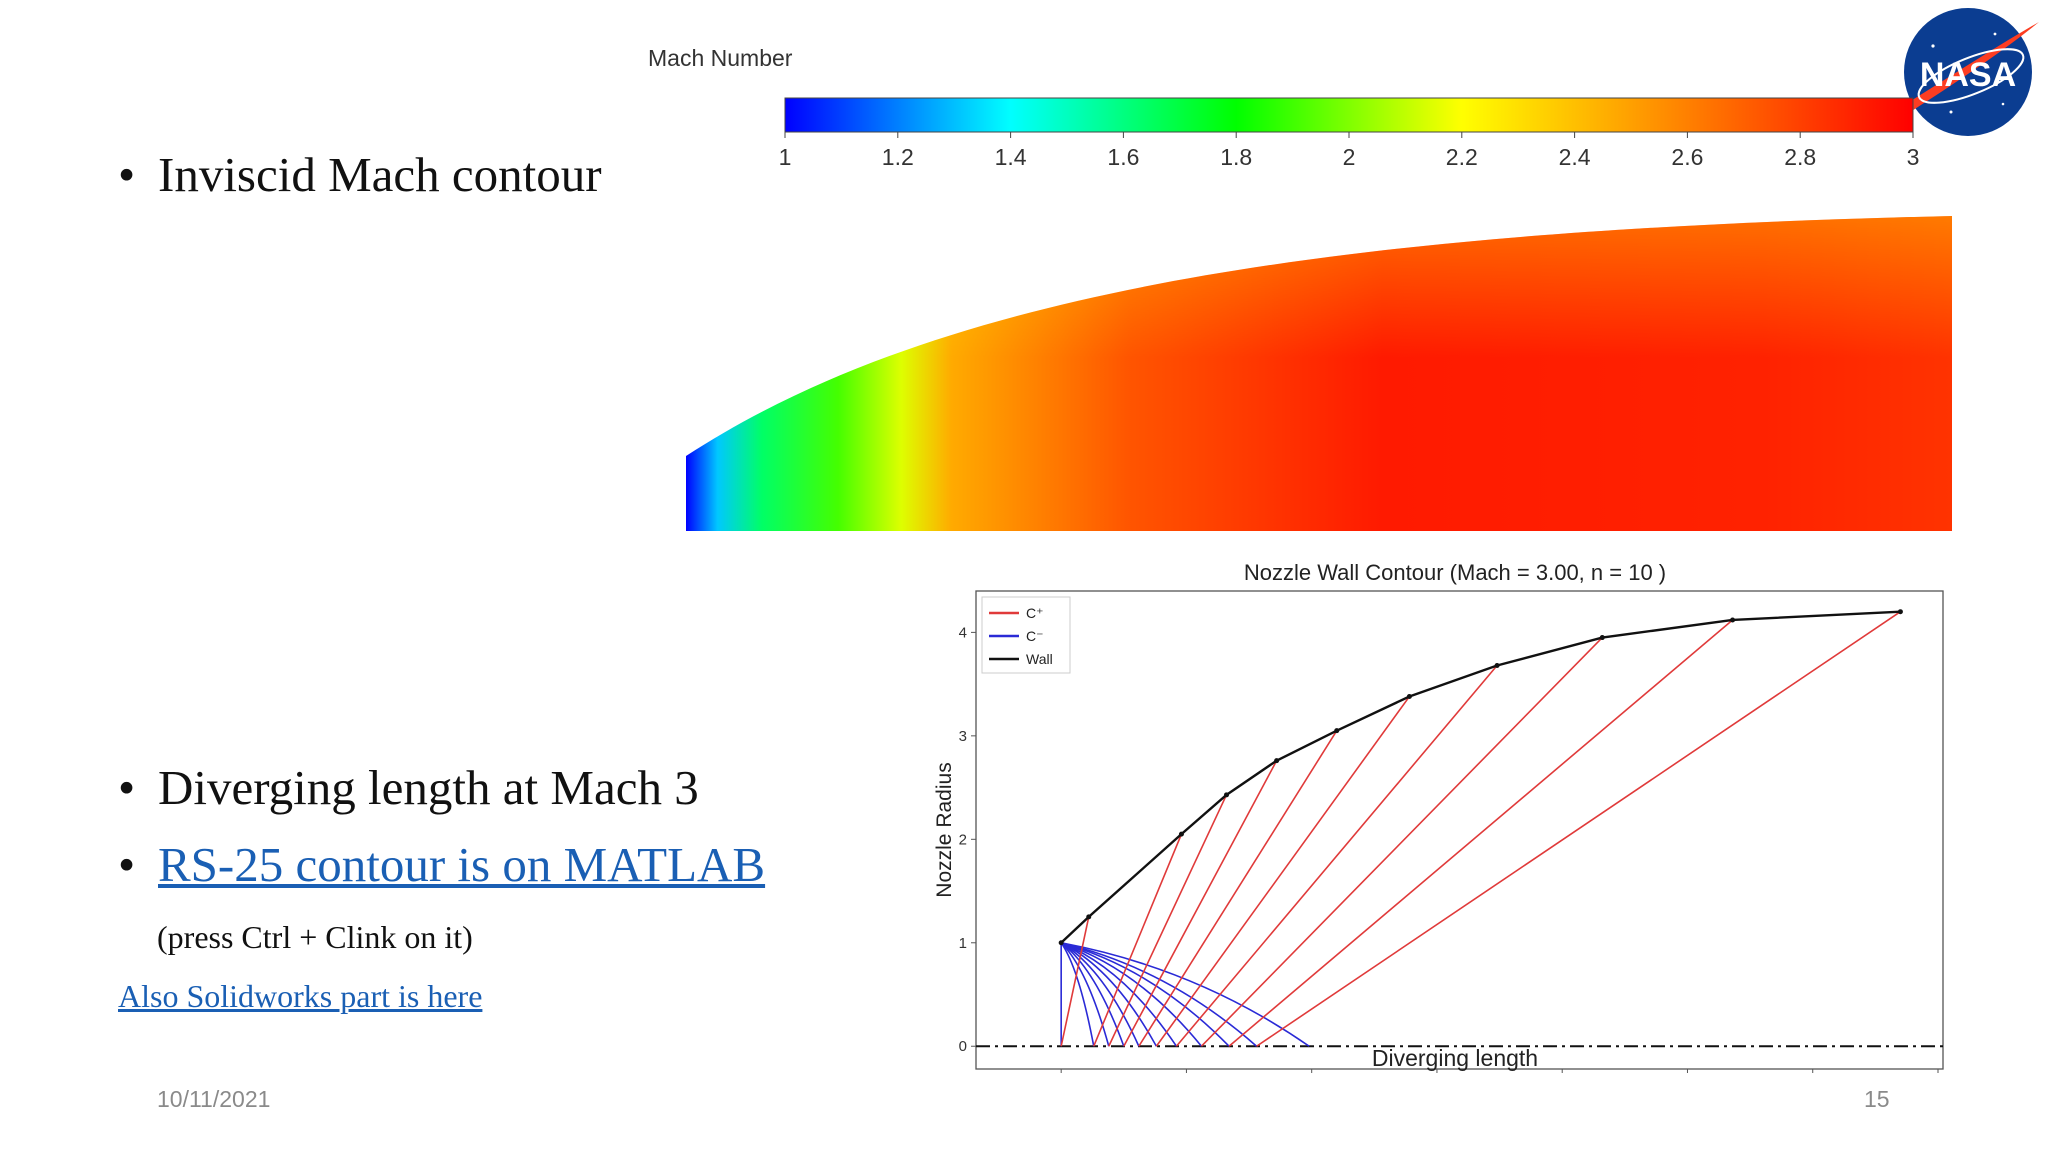  I want to click on wall-contour, so click(1480, 777).